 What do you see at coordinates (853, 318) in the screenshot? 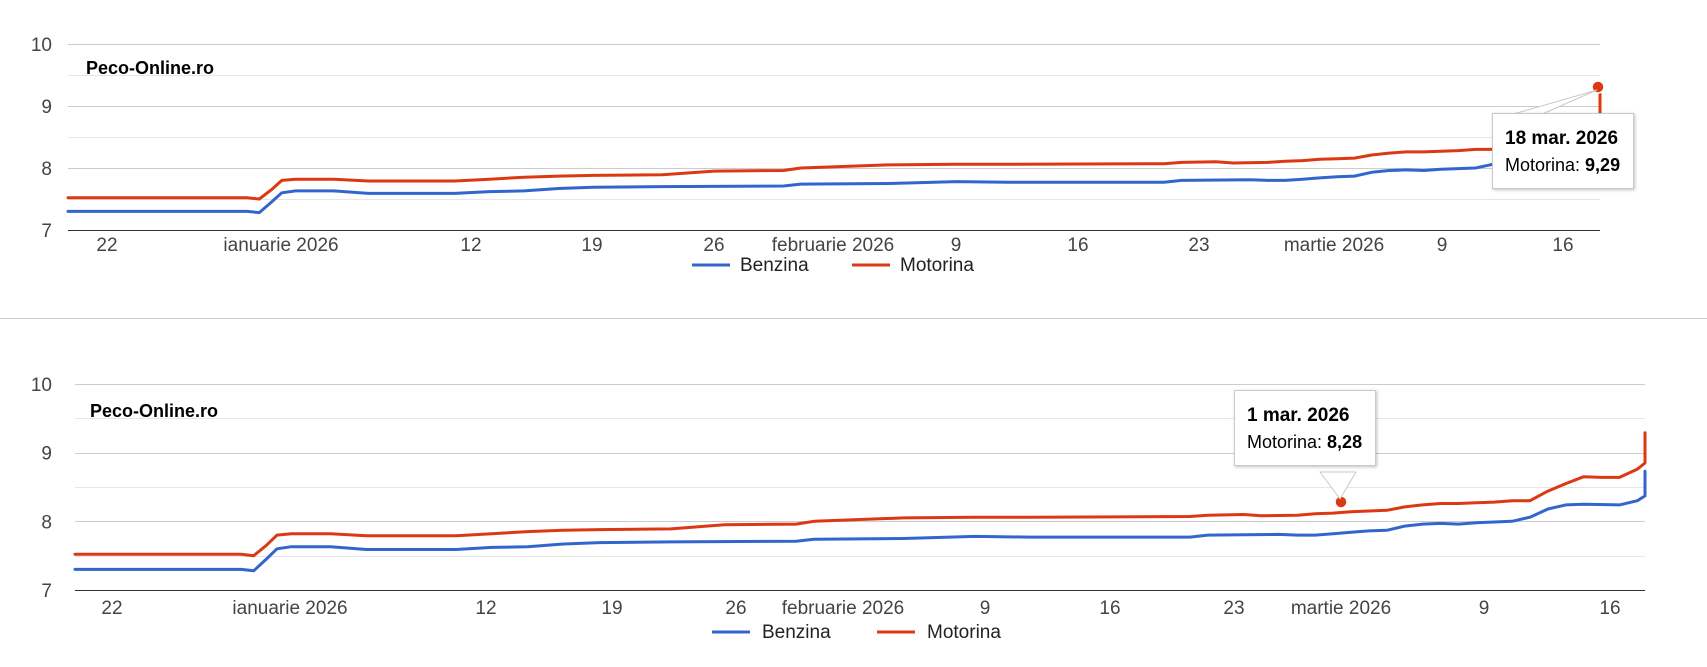
I see `panel-divider` at bounding box center [853, 318].